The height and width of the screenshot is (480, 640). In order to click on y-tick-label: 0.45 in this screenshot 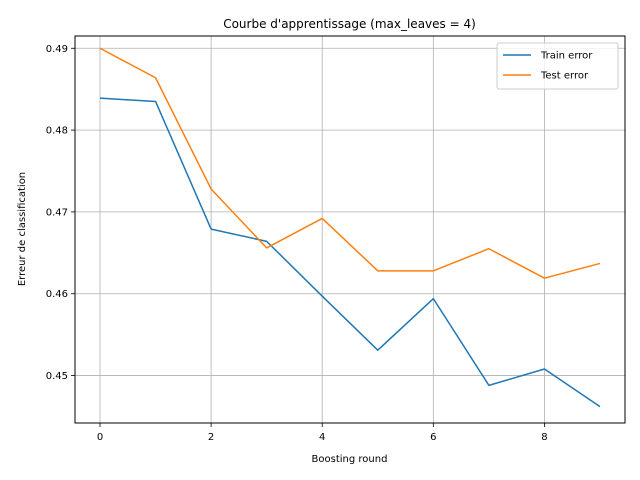, I will do `click(57, 376)`.